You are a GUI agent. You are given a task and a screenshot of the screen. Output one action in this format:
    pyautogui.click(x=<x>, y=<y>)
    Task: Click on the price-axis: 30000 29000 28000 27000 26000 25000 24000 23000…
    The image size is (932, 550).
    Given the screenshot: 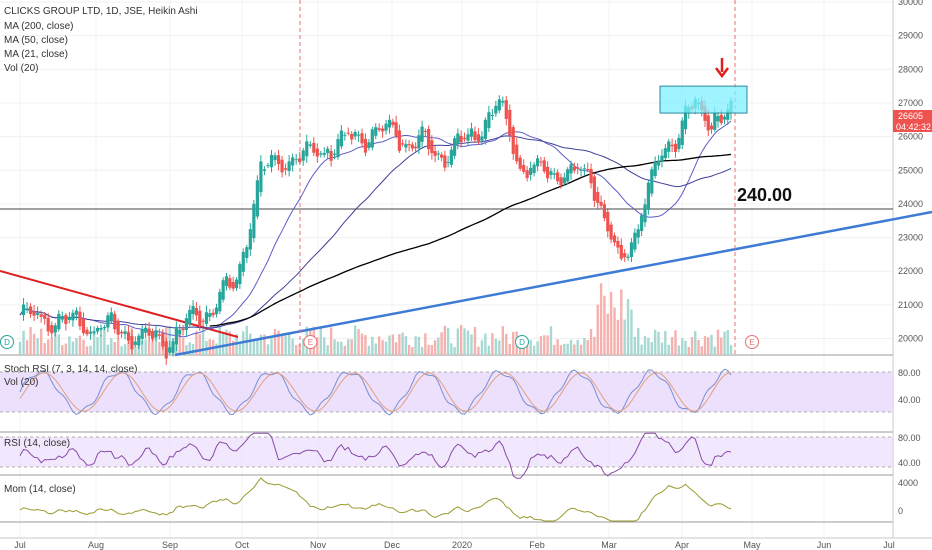 What is the action you would take?
    pyautogui.click(x=912, y=275)
    